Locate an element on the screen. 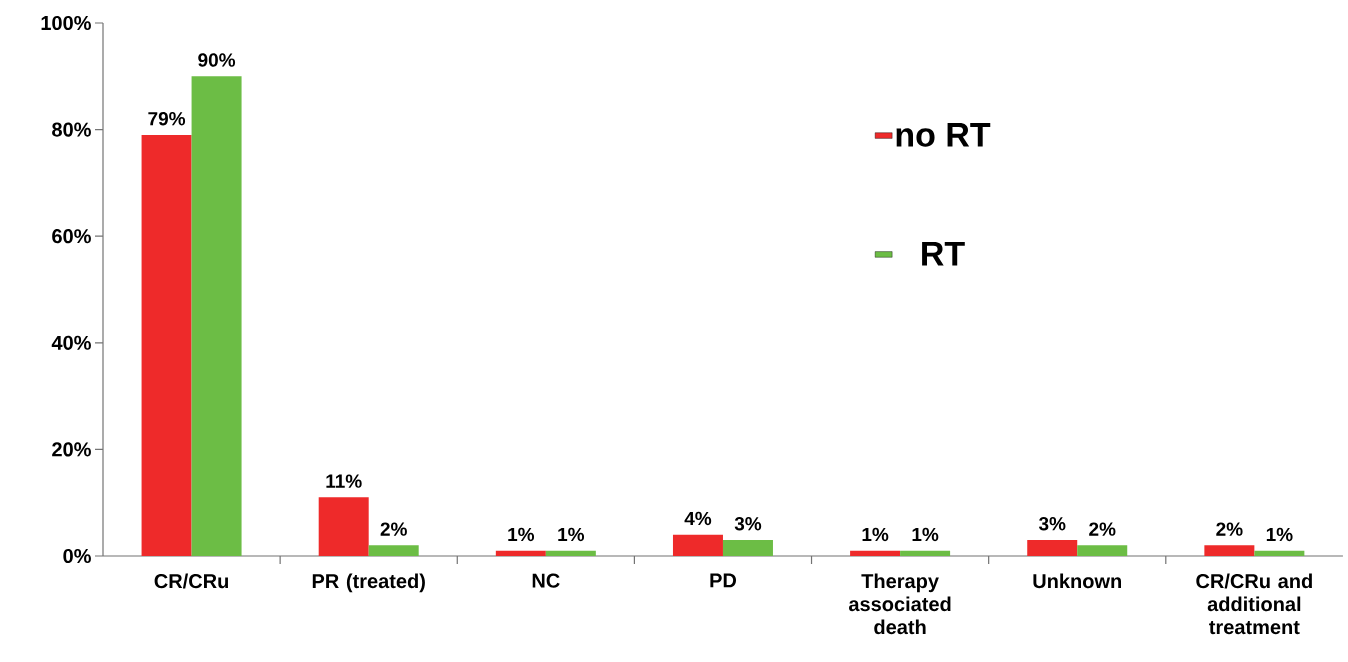 The width and height of the screenshot is (1348, 662). x-tick-label: PR (treated) is located at coordinates (368, 583).